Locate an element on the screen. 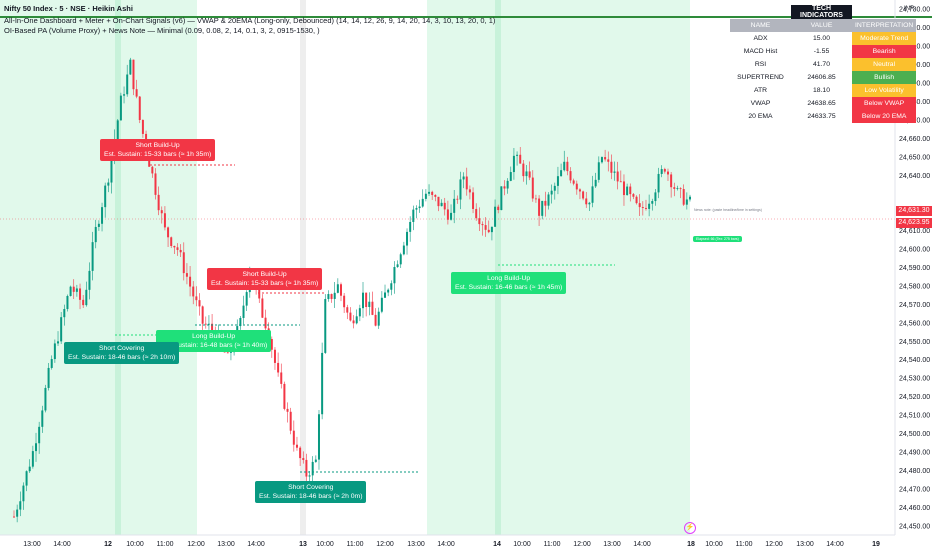 The image size is (932, 550). row-interpretation: Moderate Trend is located at coordinates (884, 38).